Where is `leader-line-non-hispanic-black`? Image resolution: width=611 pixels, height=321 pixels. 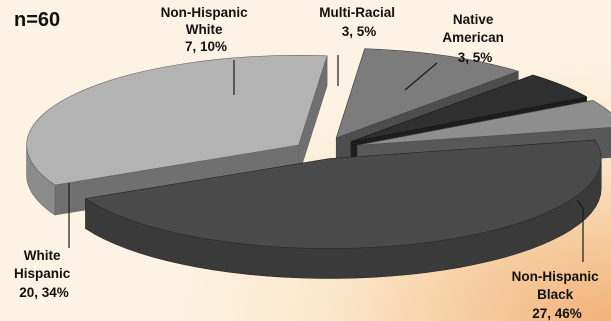
leader-line-non-hispanic-black is located at coordinates (580, 230).